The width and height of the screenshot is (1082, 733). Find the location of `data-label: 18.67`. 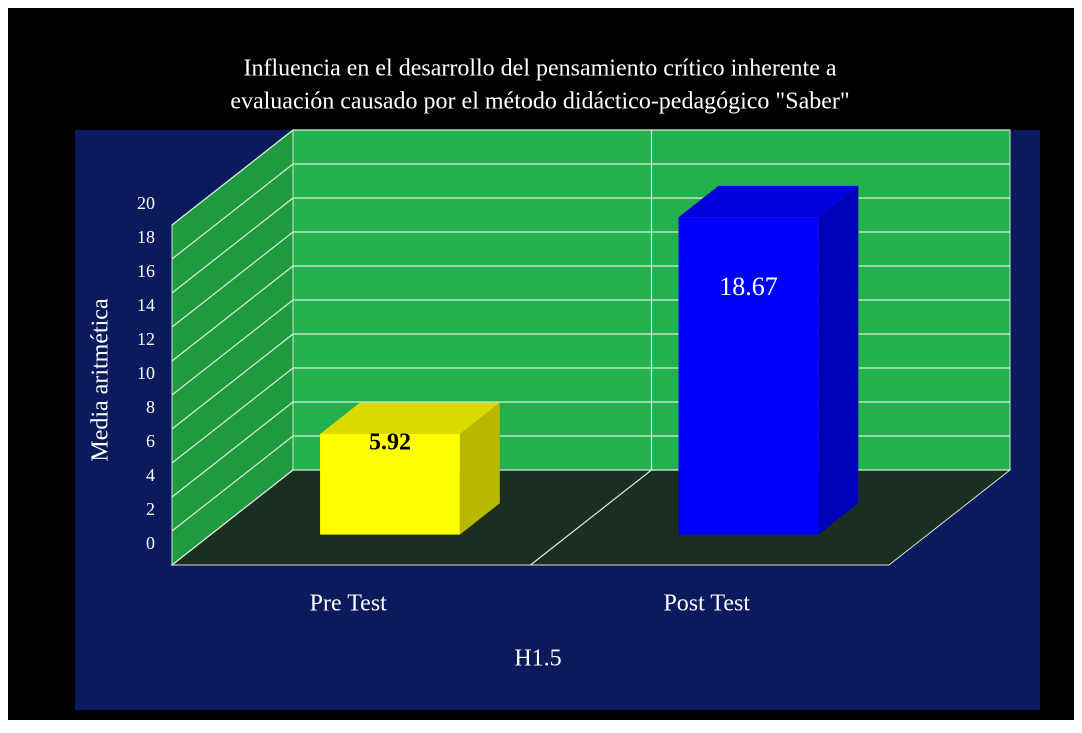

data-label: 18.67 is located at coordinates (748, 286).